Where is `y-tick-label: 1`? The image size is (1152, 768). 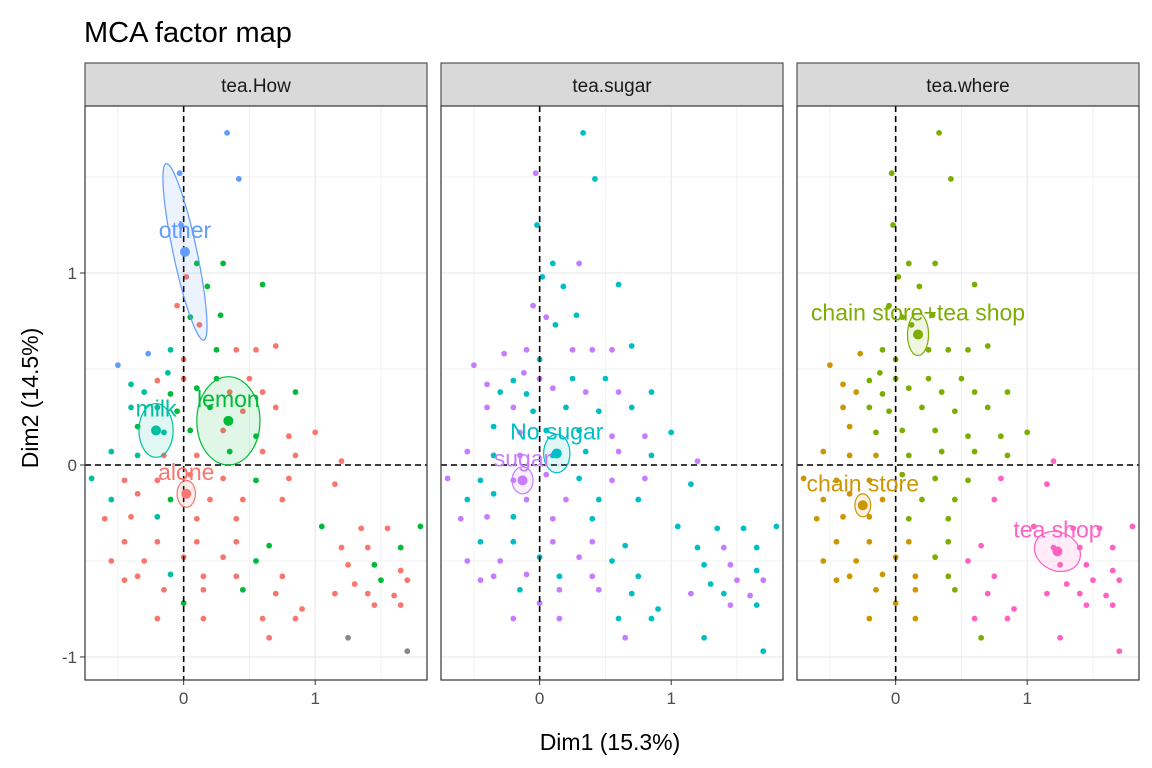
y-tick-label: 1 is located at coordinates (72, 273).